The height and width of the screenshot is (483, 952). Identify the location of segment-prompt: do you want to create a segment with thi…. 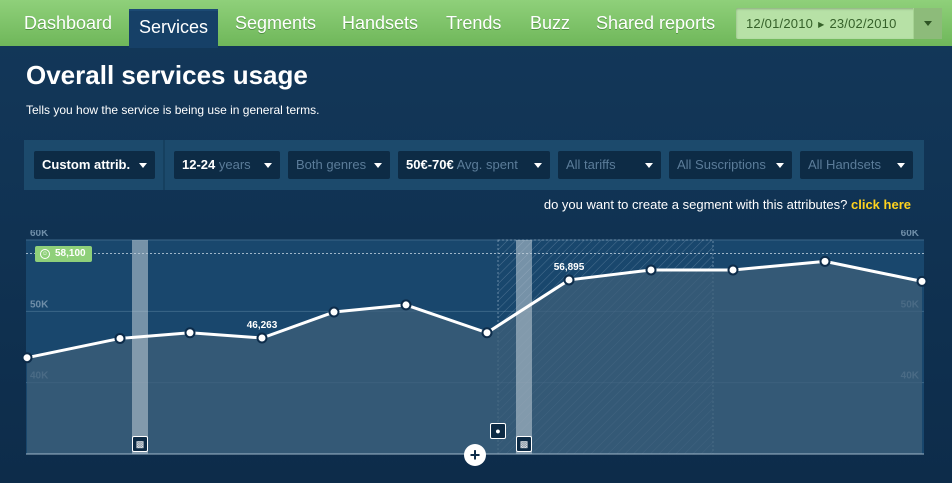
(727, 204).